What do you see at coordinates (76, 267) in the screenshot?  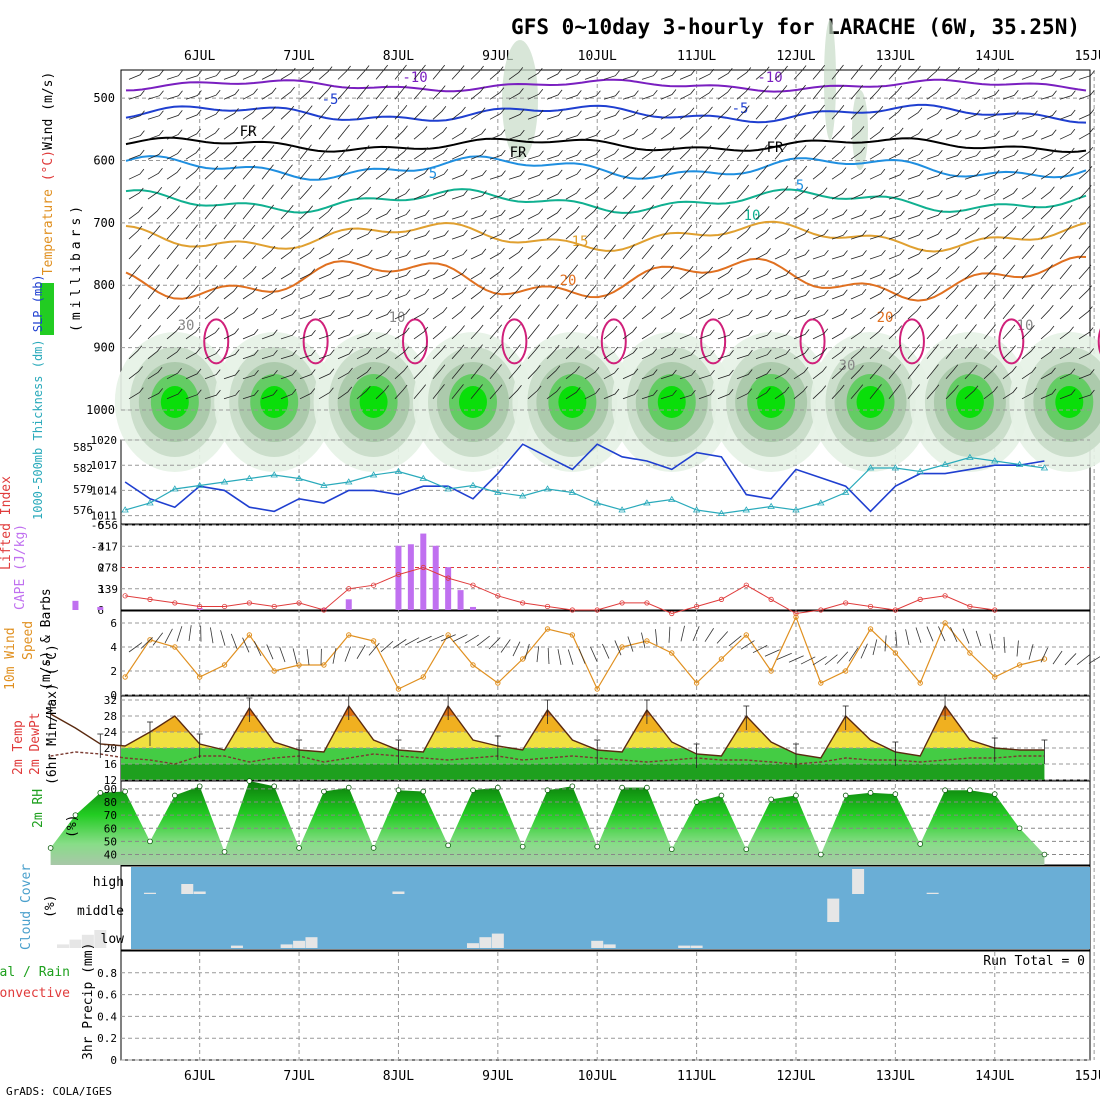 I see `upper-ylabel-millibars: (millibars)` at bounding box center [76, 267].